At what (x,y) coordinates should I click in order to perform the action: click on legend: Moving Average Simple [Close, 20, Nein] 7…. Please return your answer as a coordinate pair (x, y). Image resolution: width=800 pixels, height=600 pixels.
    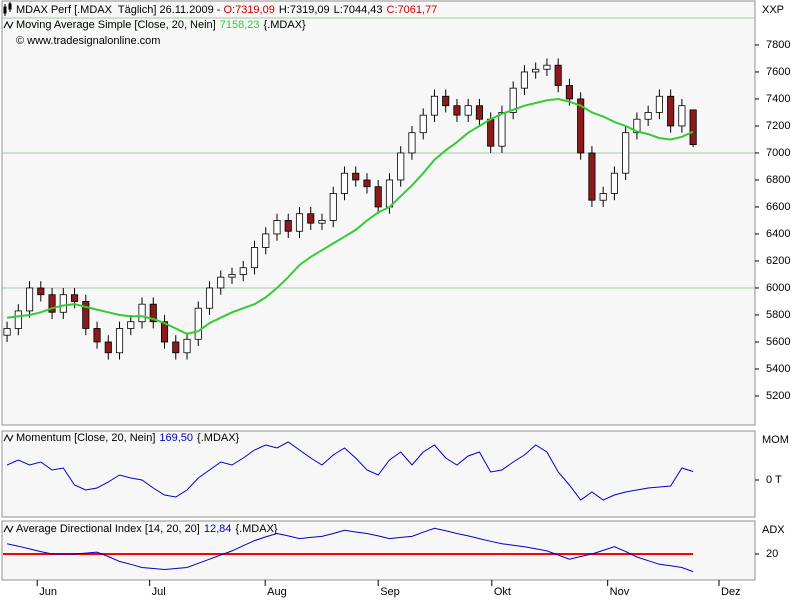
    Looking at the image, I should click on (161, 25).